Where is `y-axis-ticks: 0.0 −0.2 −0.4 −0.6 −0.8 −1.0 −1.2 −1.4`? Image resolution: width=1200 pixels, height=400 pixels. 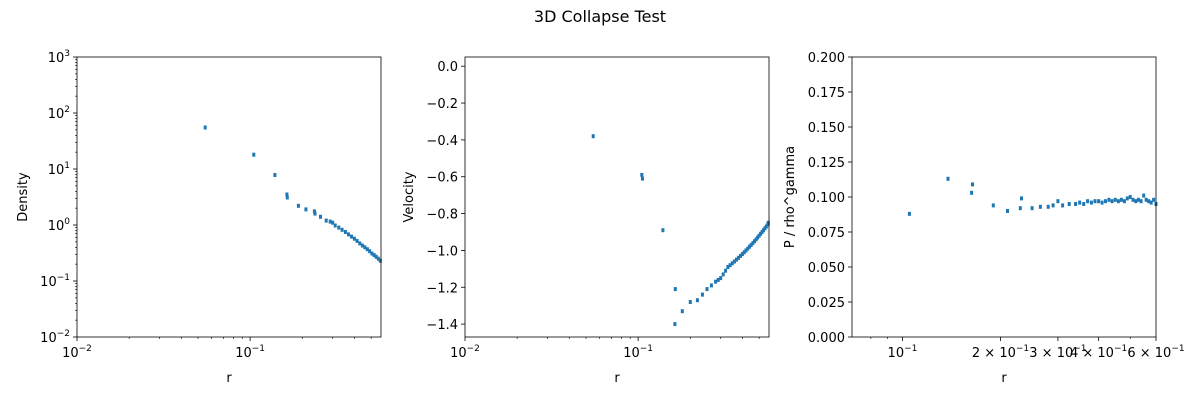
y-axis-ticks: 0.0 −0.2 −0.4 −0.6 −0.8 −1.0 −1.2 −1.4 is located at coordinates (445, 196).